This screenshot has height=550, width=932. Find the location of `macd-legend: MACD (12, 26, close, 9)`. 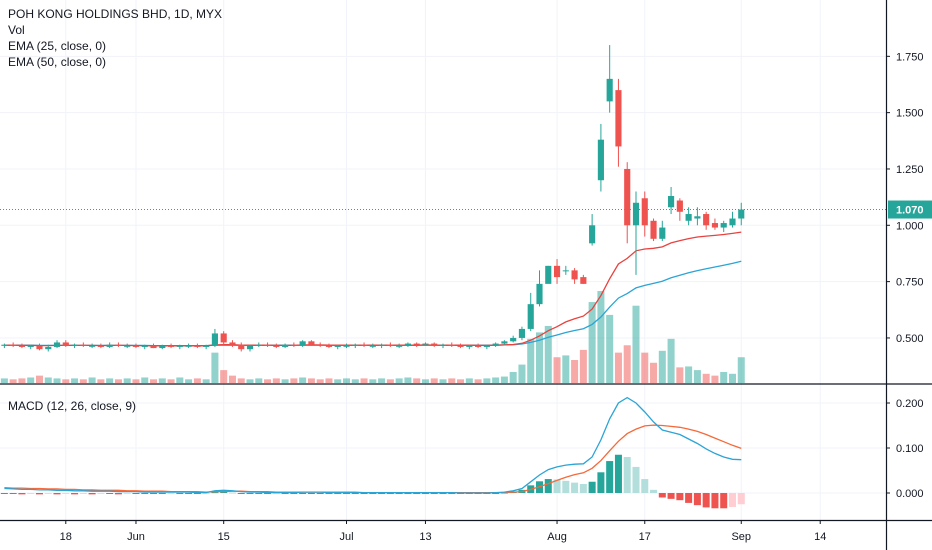

macd-legend: MACD (12, 26, close, 9) is located at coordinates (72, 406).